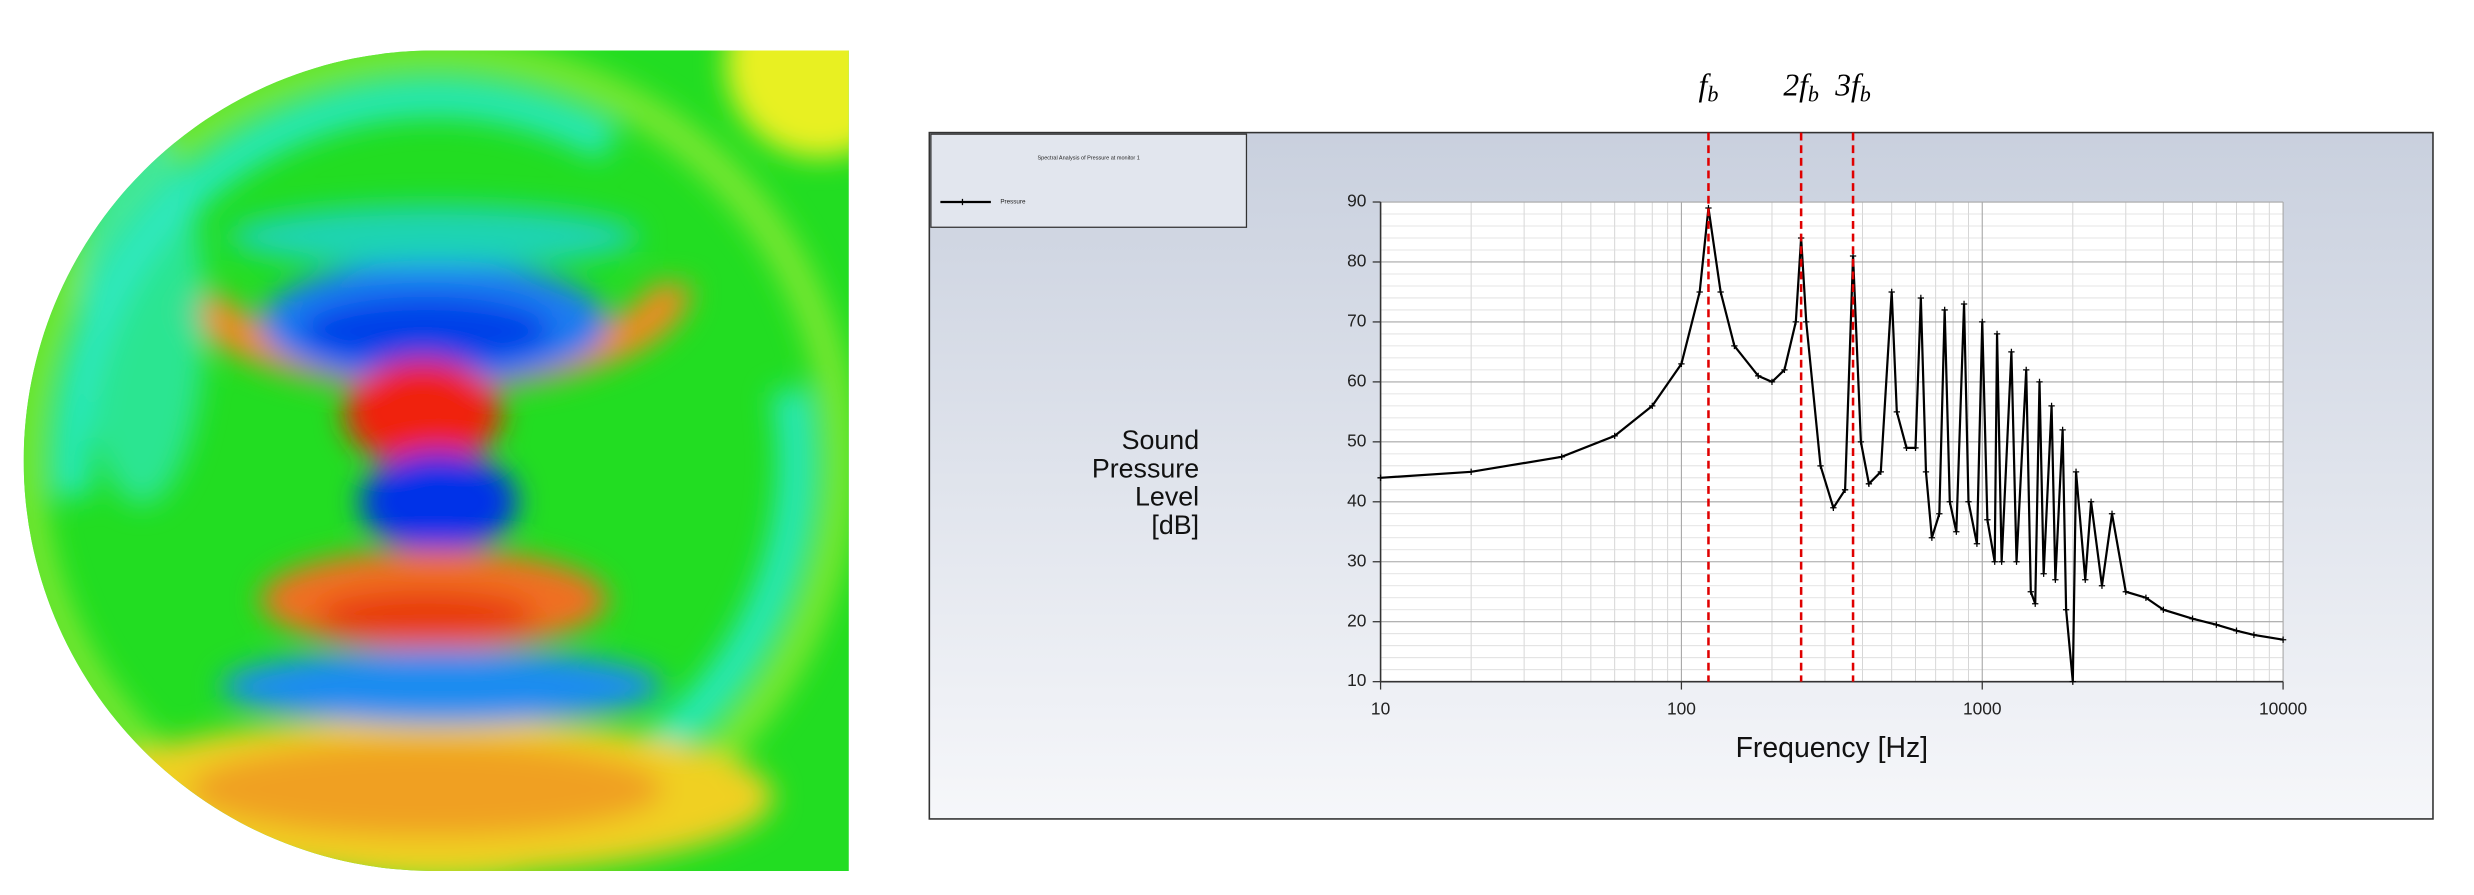 Image resolution: width=2474 pixels, height=895 pixels. Describe the element at coordinates (1797, 85) in the screenshot. I see `marker-label-text: 2f` at that location.